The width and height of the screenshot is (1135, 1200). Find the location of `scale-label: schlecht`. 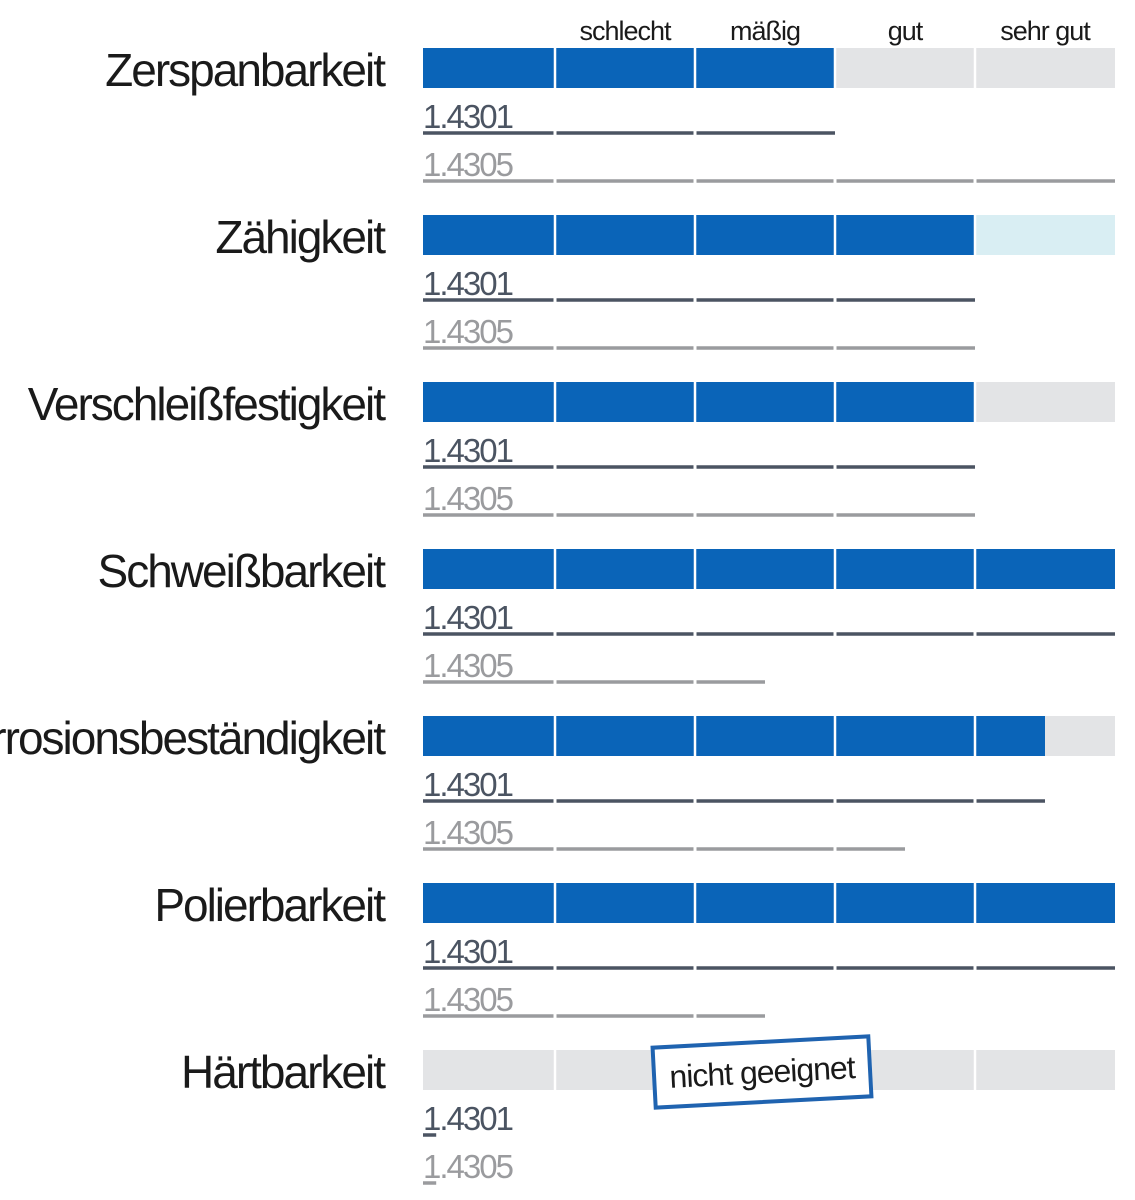

scale-label: schlecht is located at coordinates (625, 31).